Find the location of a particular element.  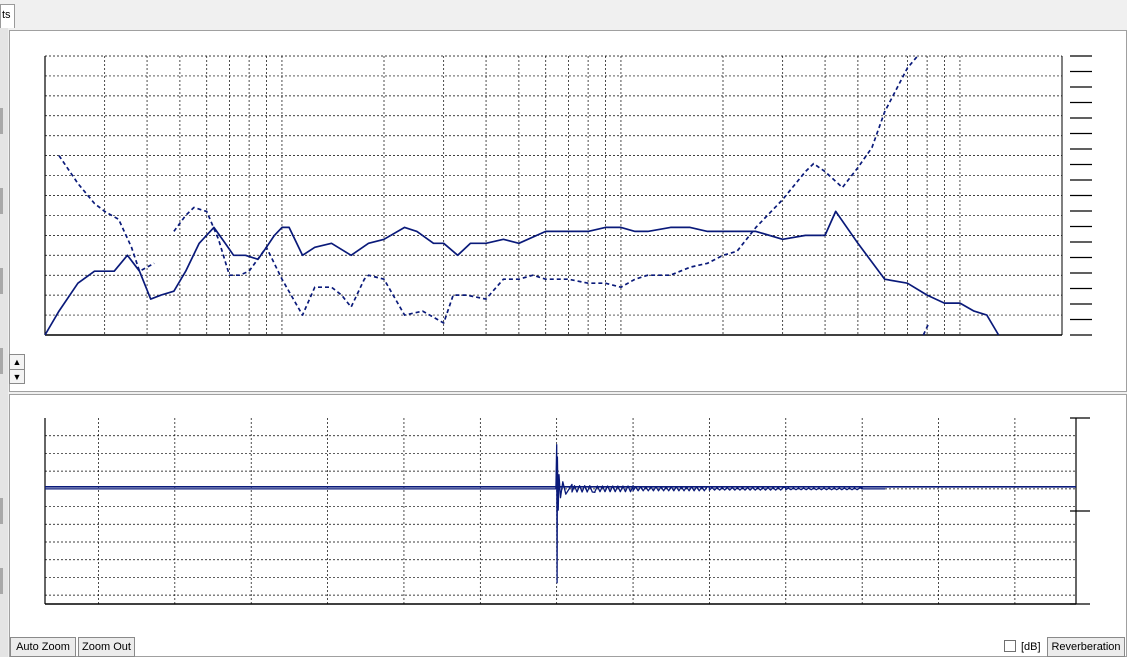

reverberation-button: Reverberation is located at coordinates (1086, 647).